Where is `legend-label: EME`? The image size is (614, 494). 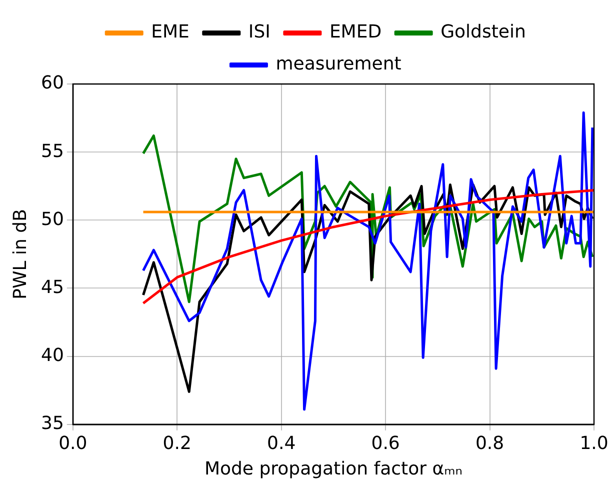 legend-label: EME is located at coordinates (170, 32).